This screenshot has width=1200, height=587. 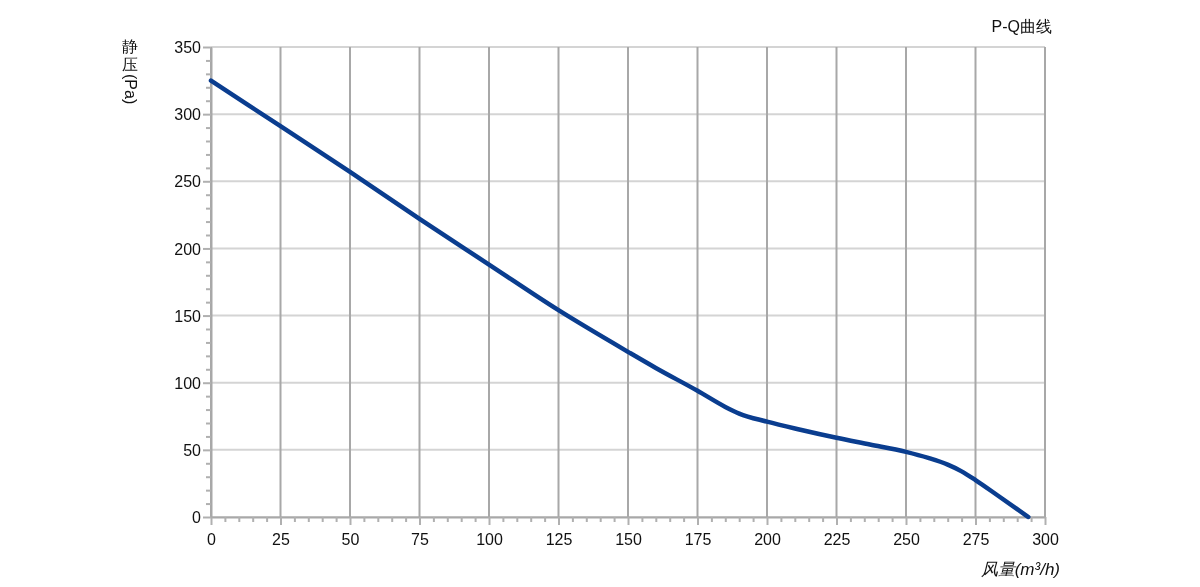 I want to click on y-tick-label: 250, so click(x=188, y=182).